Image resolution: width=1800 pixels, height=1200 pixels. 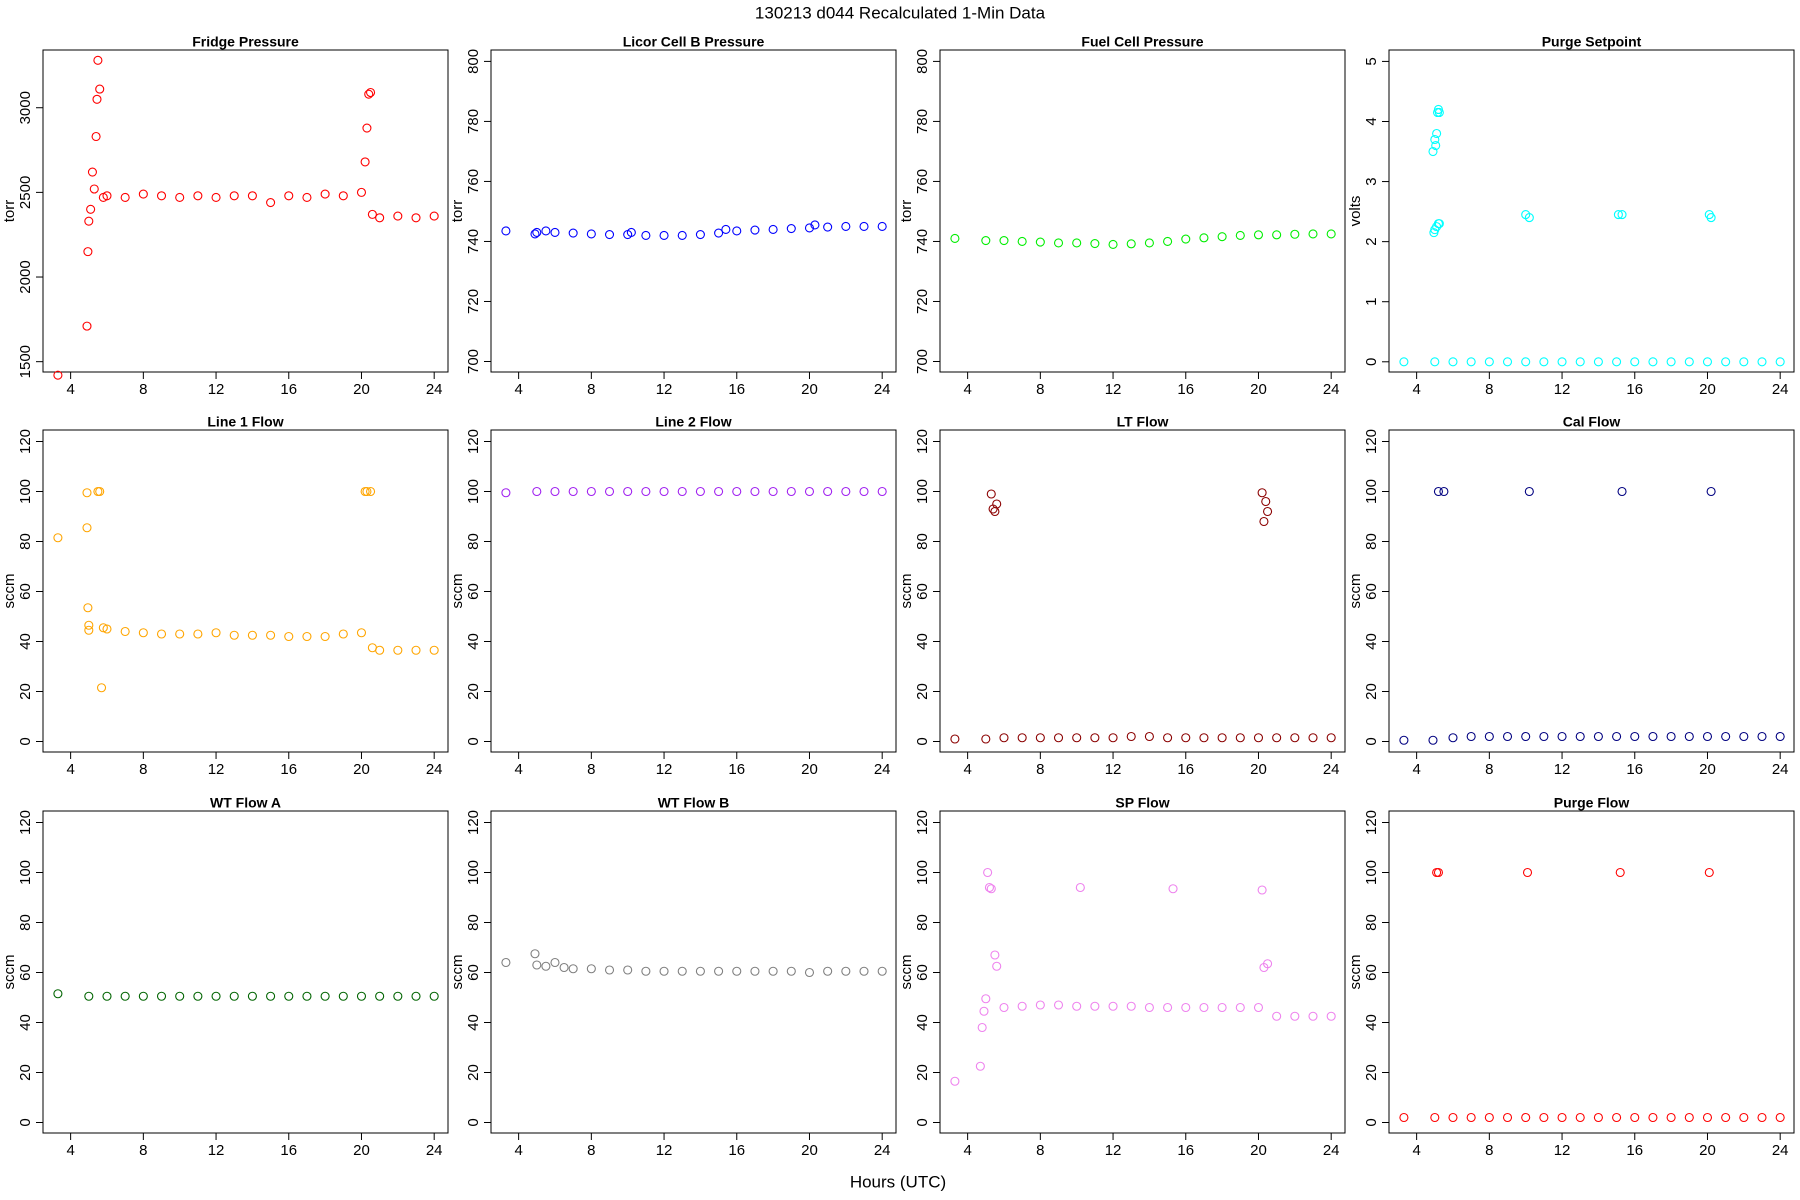 What do you see at coordinates (1371, 181) in the screenshot?
I see `y-tick-label: 3` at bounding box center [1371, 181].